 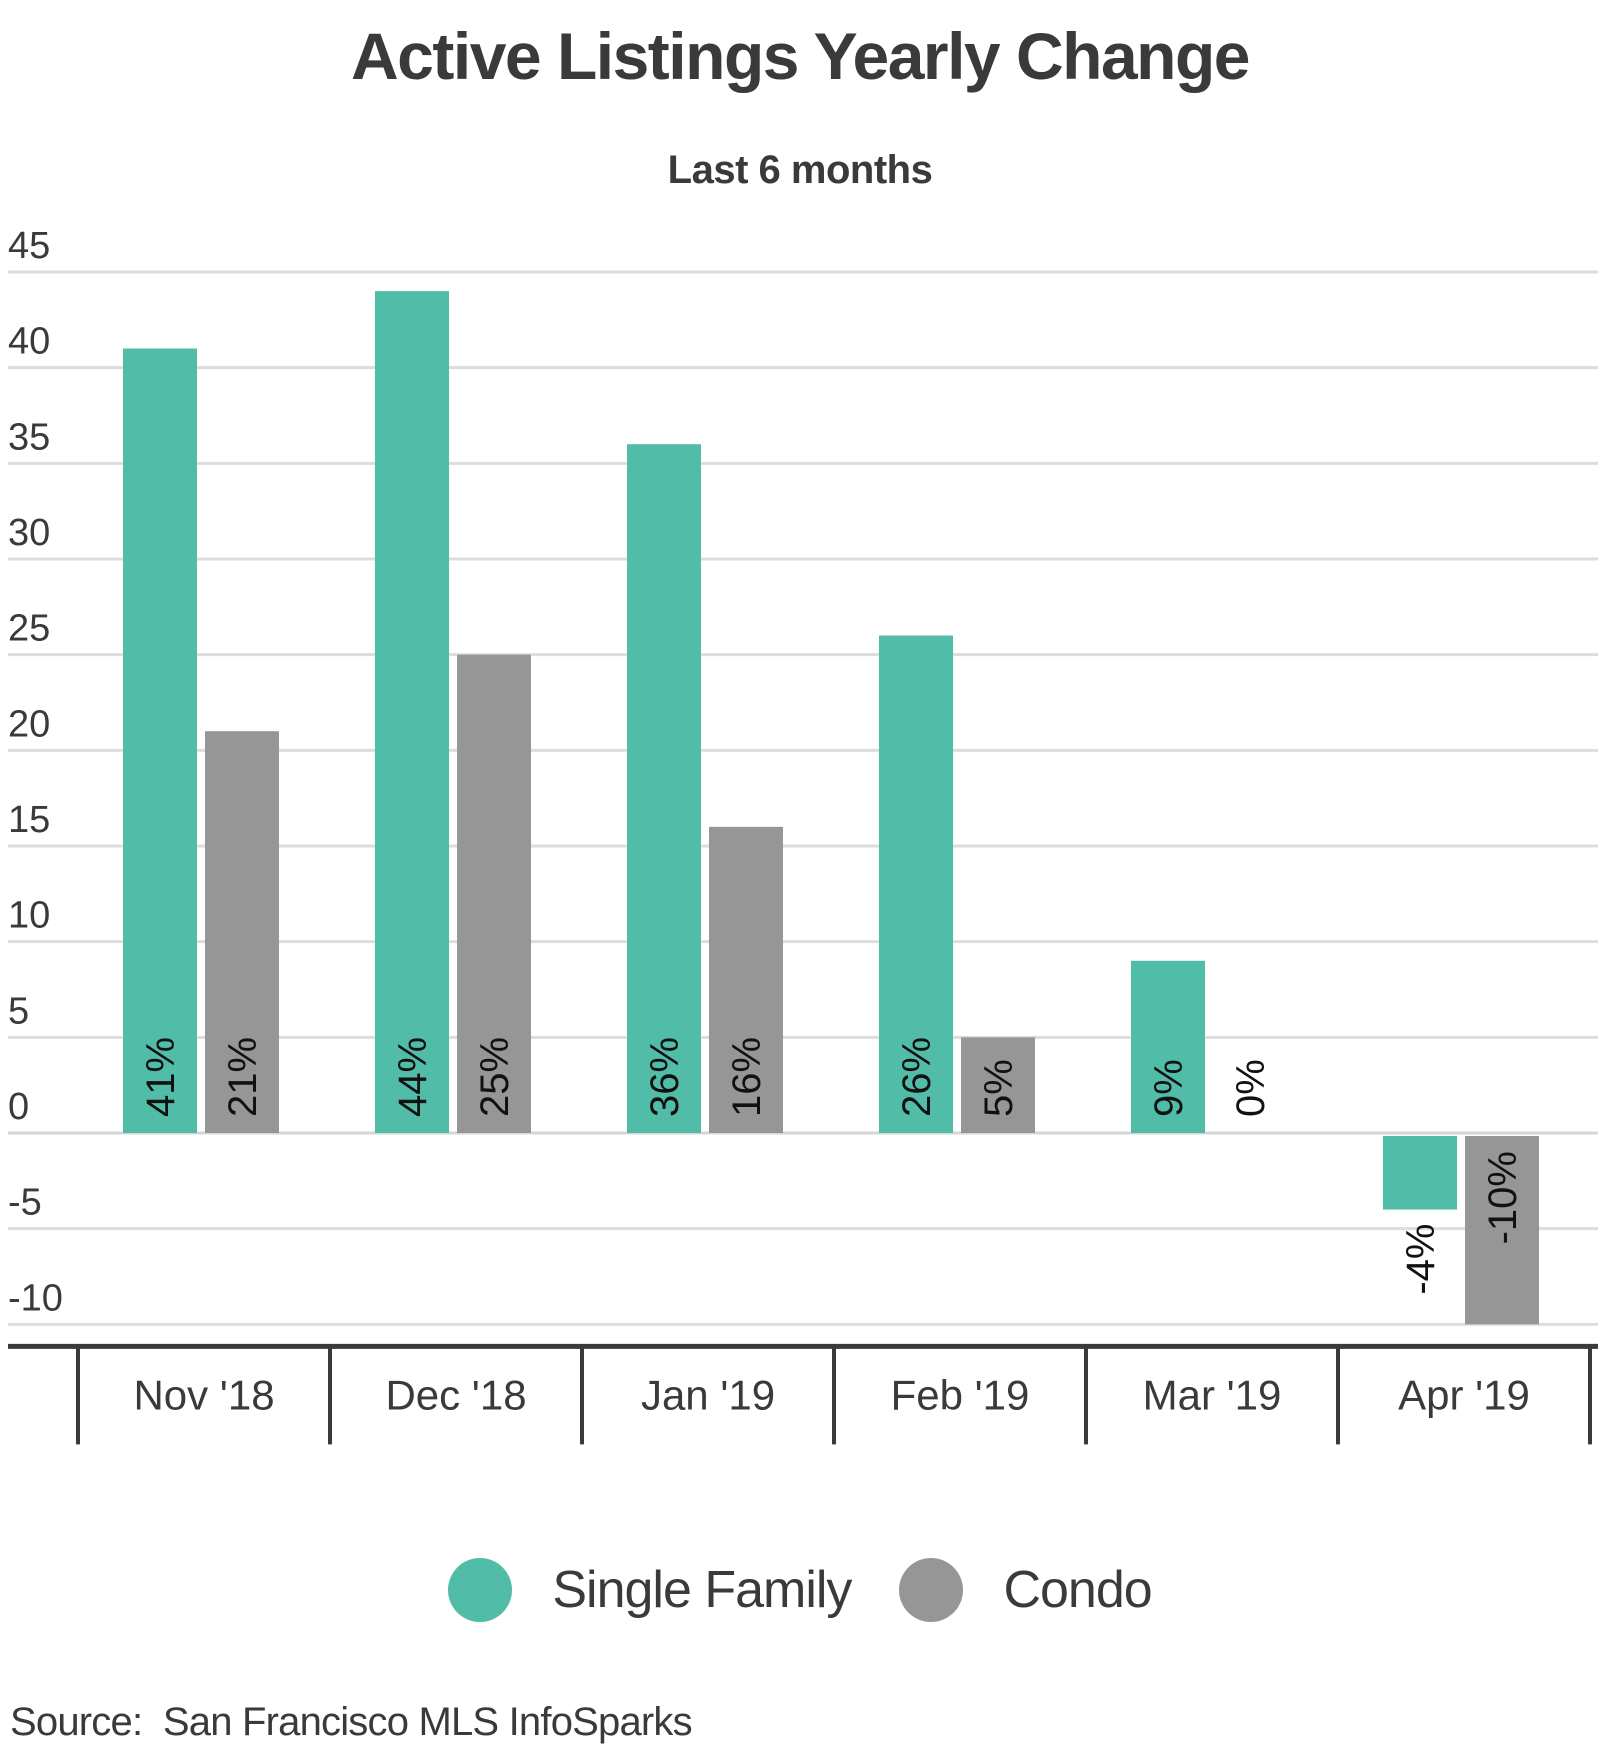 What do you see at coordinates (29, 533) in the screenshot?
I see `y-tick-label: 30` at bounding box center [29, 533].